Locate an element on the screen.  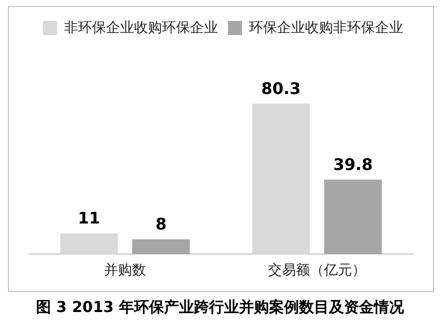
x-tick-label: 交易额（亿元） is located at coordinates (317, 269).